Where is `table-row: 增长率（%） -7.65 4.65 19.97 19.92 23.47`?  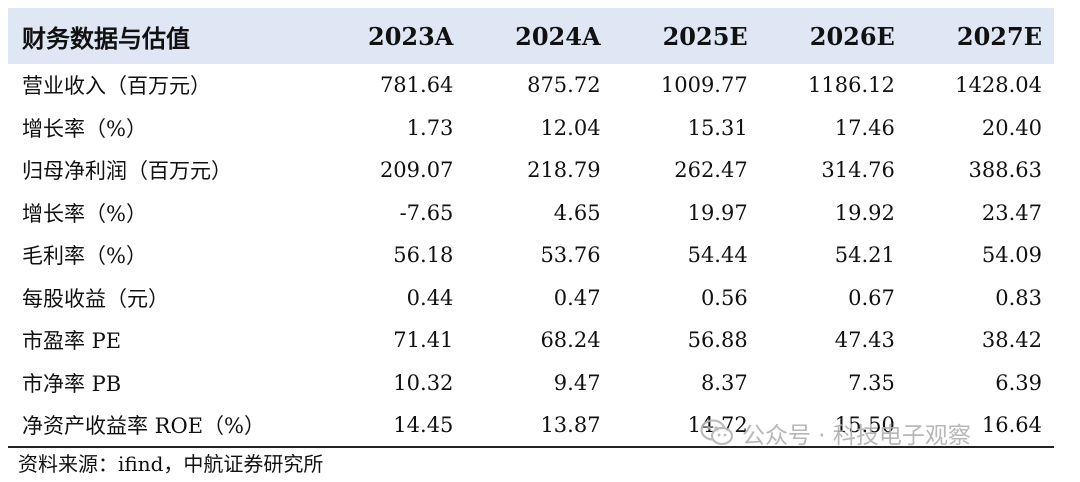 table-row: 增长率（%） -7.65 4.65 19.97 19.92 23.47 is located at coordinates (531, 213).